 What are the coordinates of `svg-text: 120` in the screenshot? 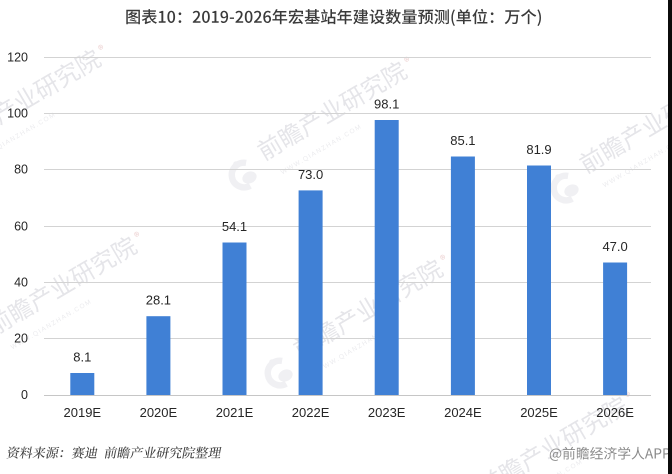 It's located at (17, 58).